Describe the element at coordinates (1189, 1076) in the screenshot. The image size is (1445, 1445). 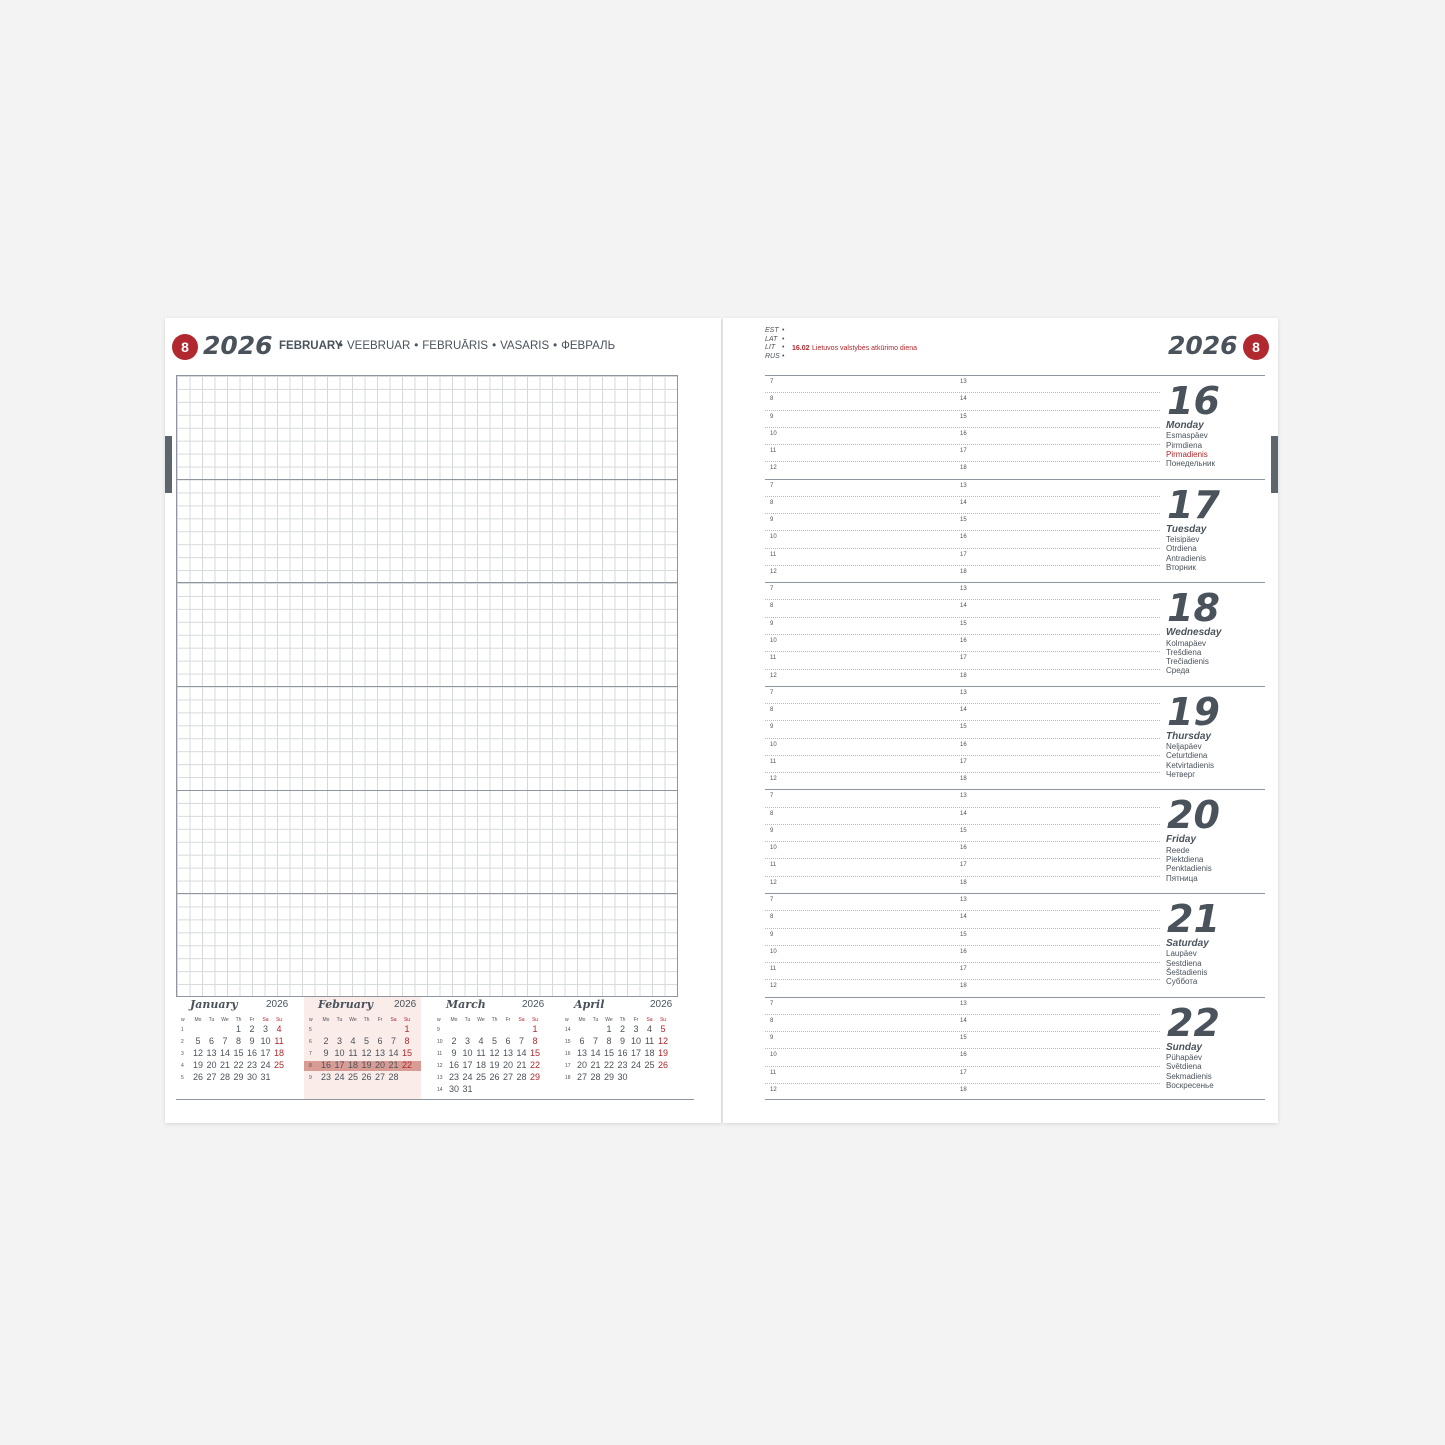
I see `day-translation: Sekmadienis` at that location.